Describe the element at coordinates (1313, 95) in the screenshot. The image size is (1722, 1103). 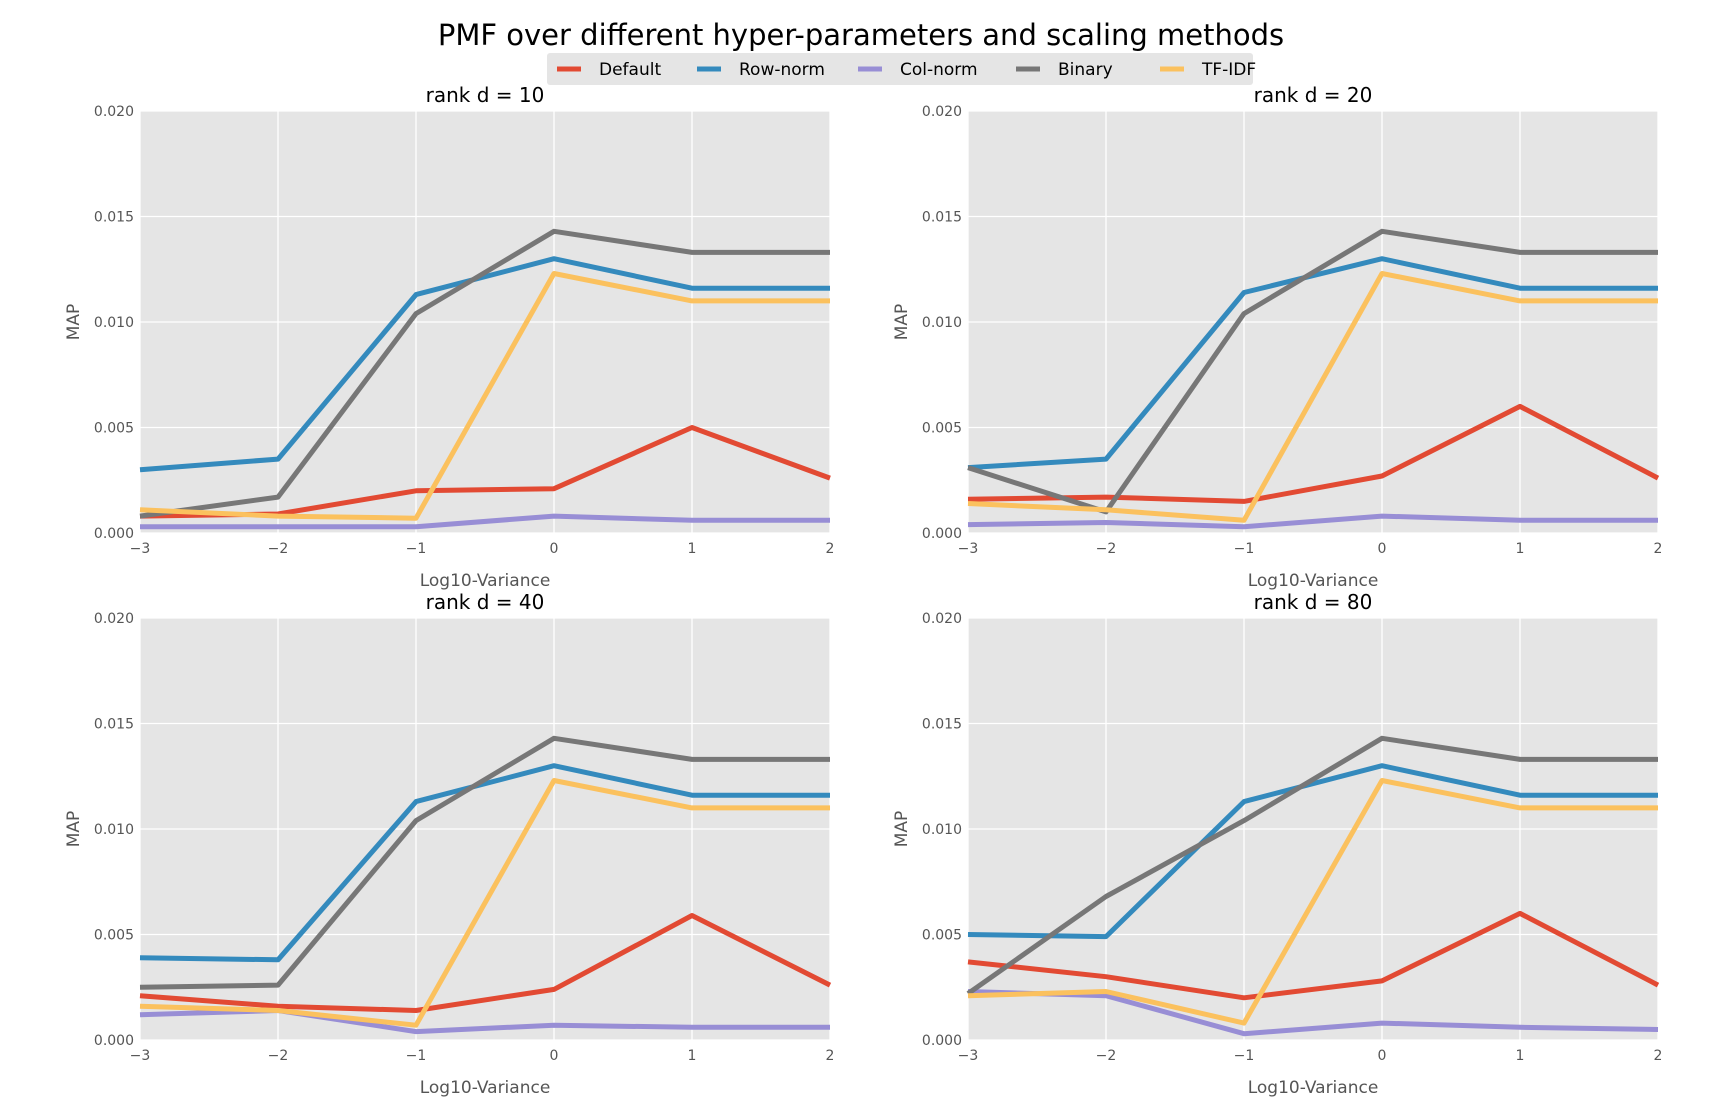
I see `panel-title: rank d = 20` at that location.